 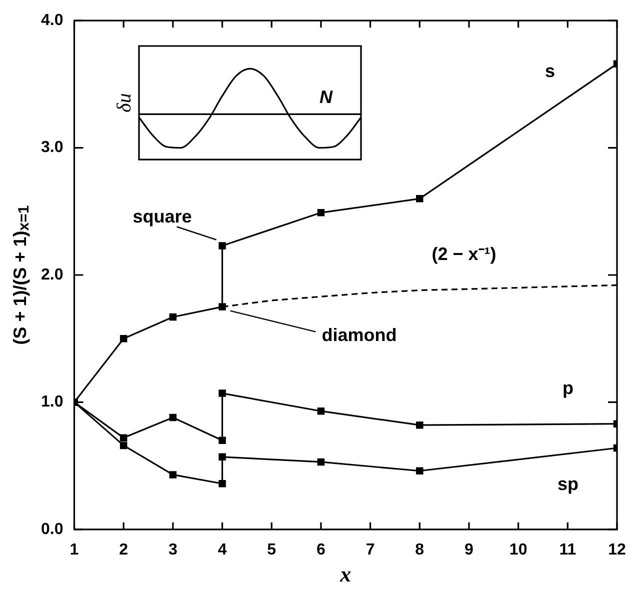 I want to click on x-tick-label: 3, so click(x=173, y=549).